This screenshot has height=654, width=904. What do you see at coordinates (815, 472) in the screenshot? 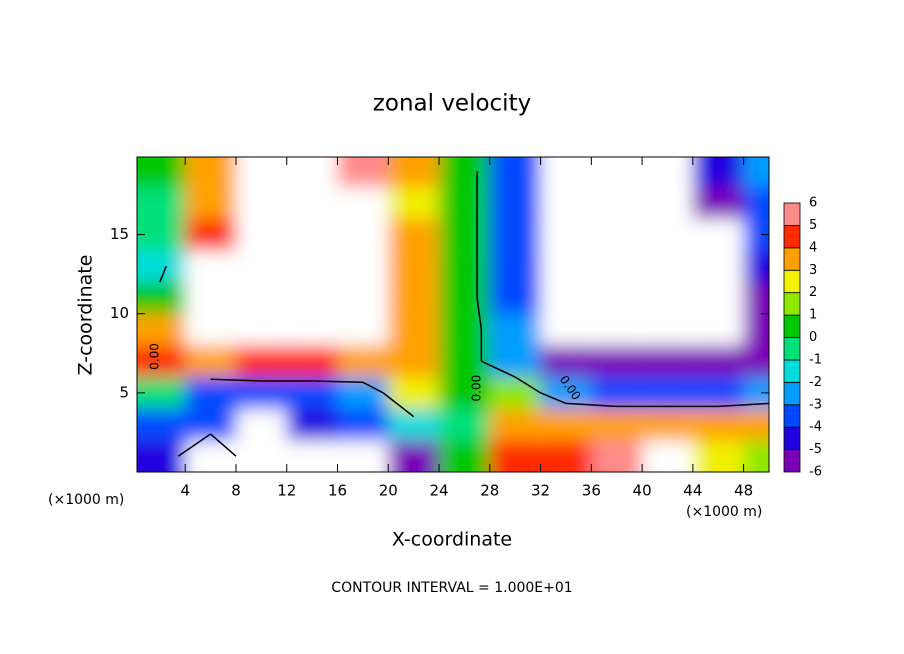
I see `colorbar-tick-label: -6` at bounding box center [815, 472].